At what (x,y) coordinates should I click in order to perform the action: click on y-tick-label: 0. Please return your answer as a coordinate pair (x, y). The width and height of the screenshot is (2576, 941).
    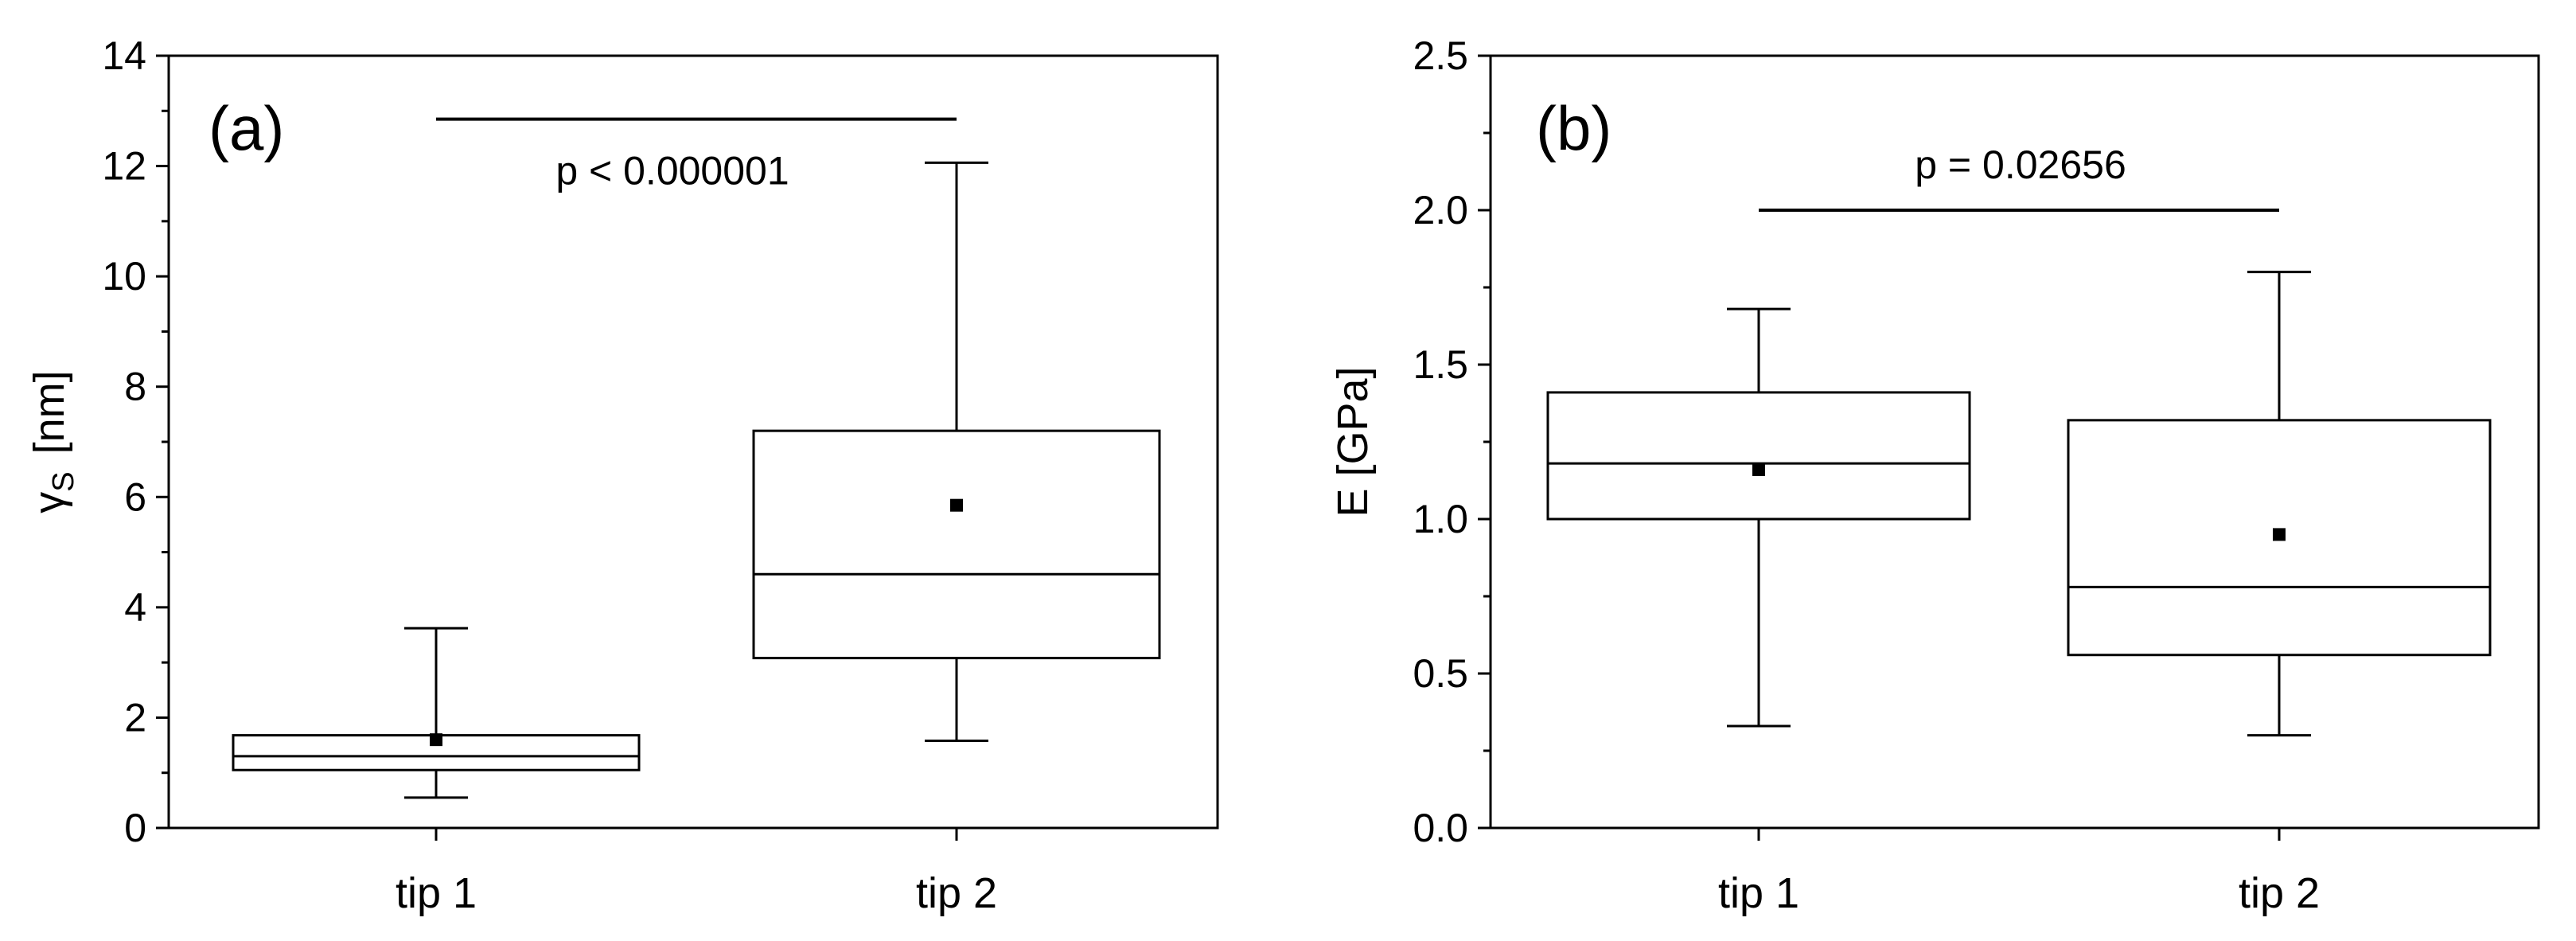
    Looking at the image, I should click on (135, 828).